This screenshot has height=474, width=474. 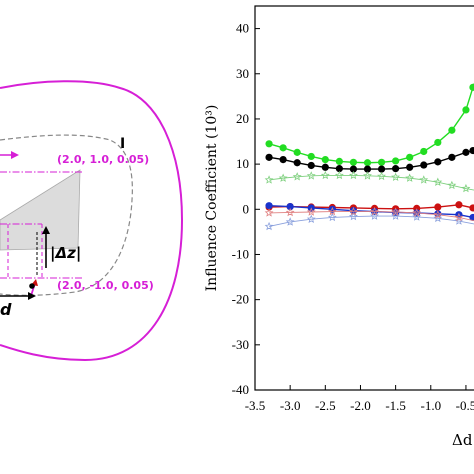 I want to click on y-tick-label: 40, so click(x=242, y=28).